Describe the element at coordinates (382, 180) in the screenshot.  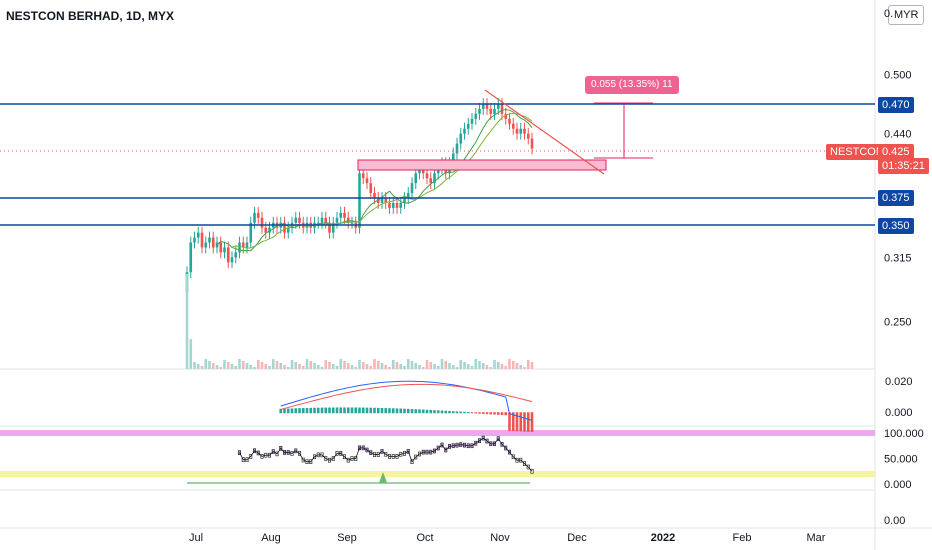
I see `ma-long-line` at that location.